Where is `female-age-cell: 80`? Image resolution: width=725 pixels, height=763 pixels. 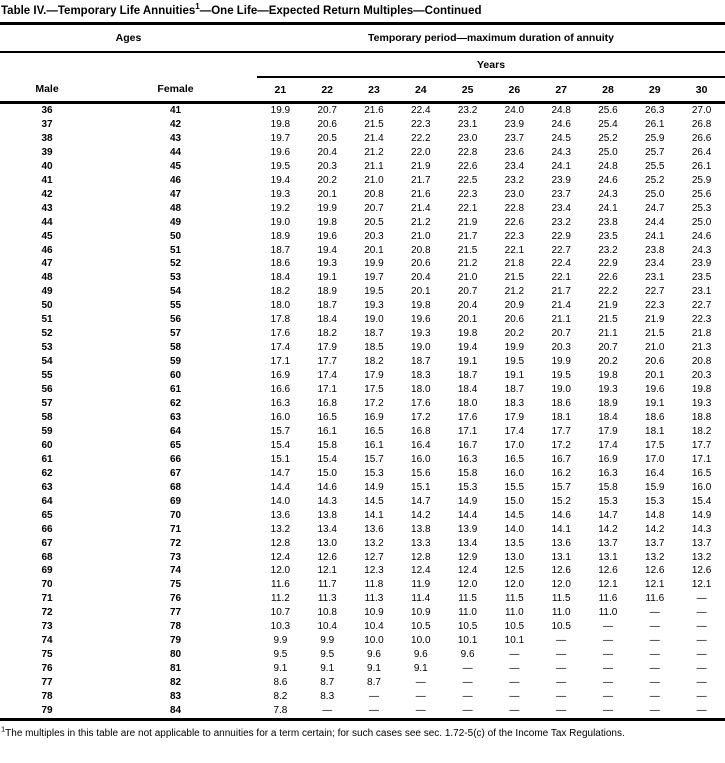 female-age-cell: 80 is located at coordinates (175, 655).